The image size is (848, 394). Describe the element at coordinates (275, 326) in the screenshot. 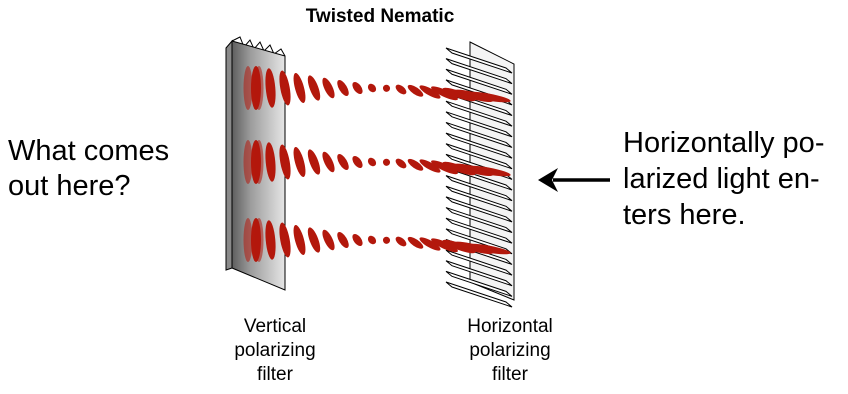

I see `vertical-filter-label-line: Vertical` at that location.